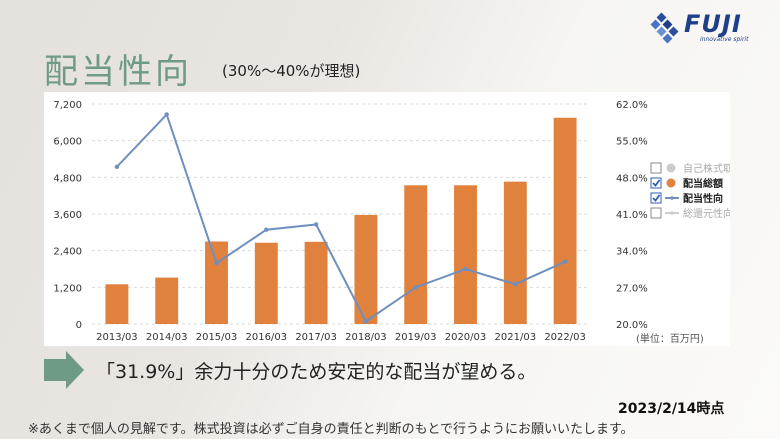 This screenshot has height=439, width=780. I want to click on y-right-tick-label: 27.0%, so click(632, 288).